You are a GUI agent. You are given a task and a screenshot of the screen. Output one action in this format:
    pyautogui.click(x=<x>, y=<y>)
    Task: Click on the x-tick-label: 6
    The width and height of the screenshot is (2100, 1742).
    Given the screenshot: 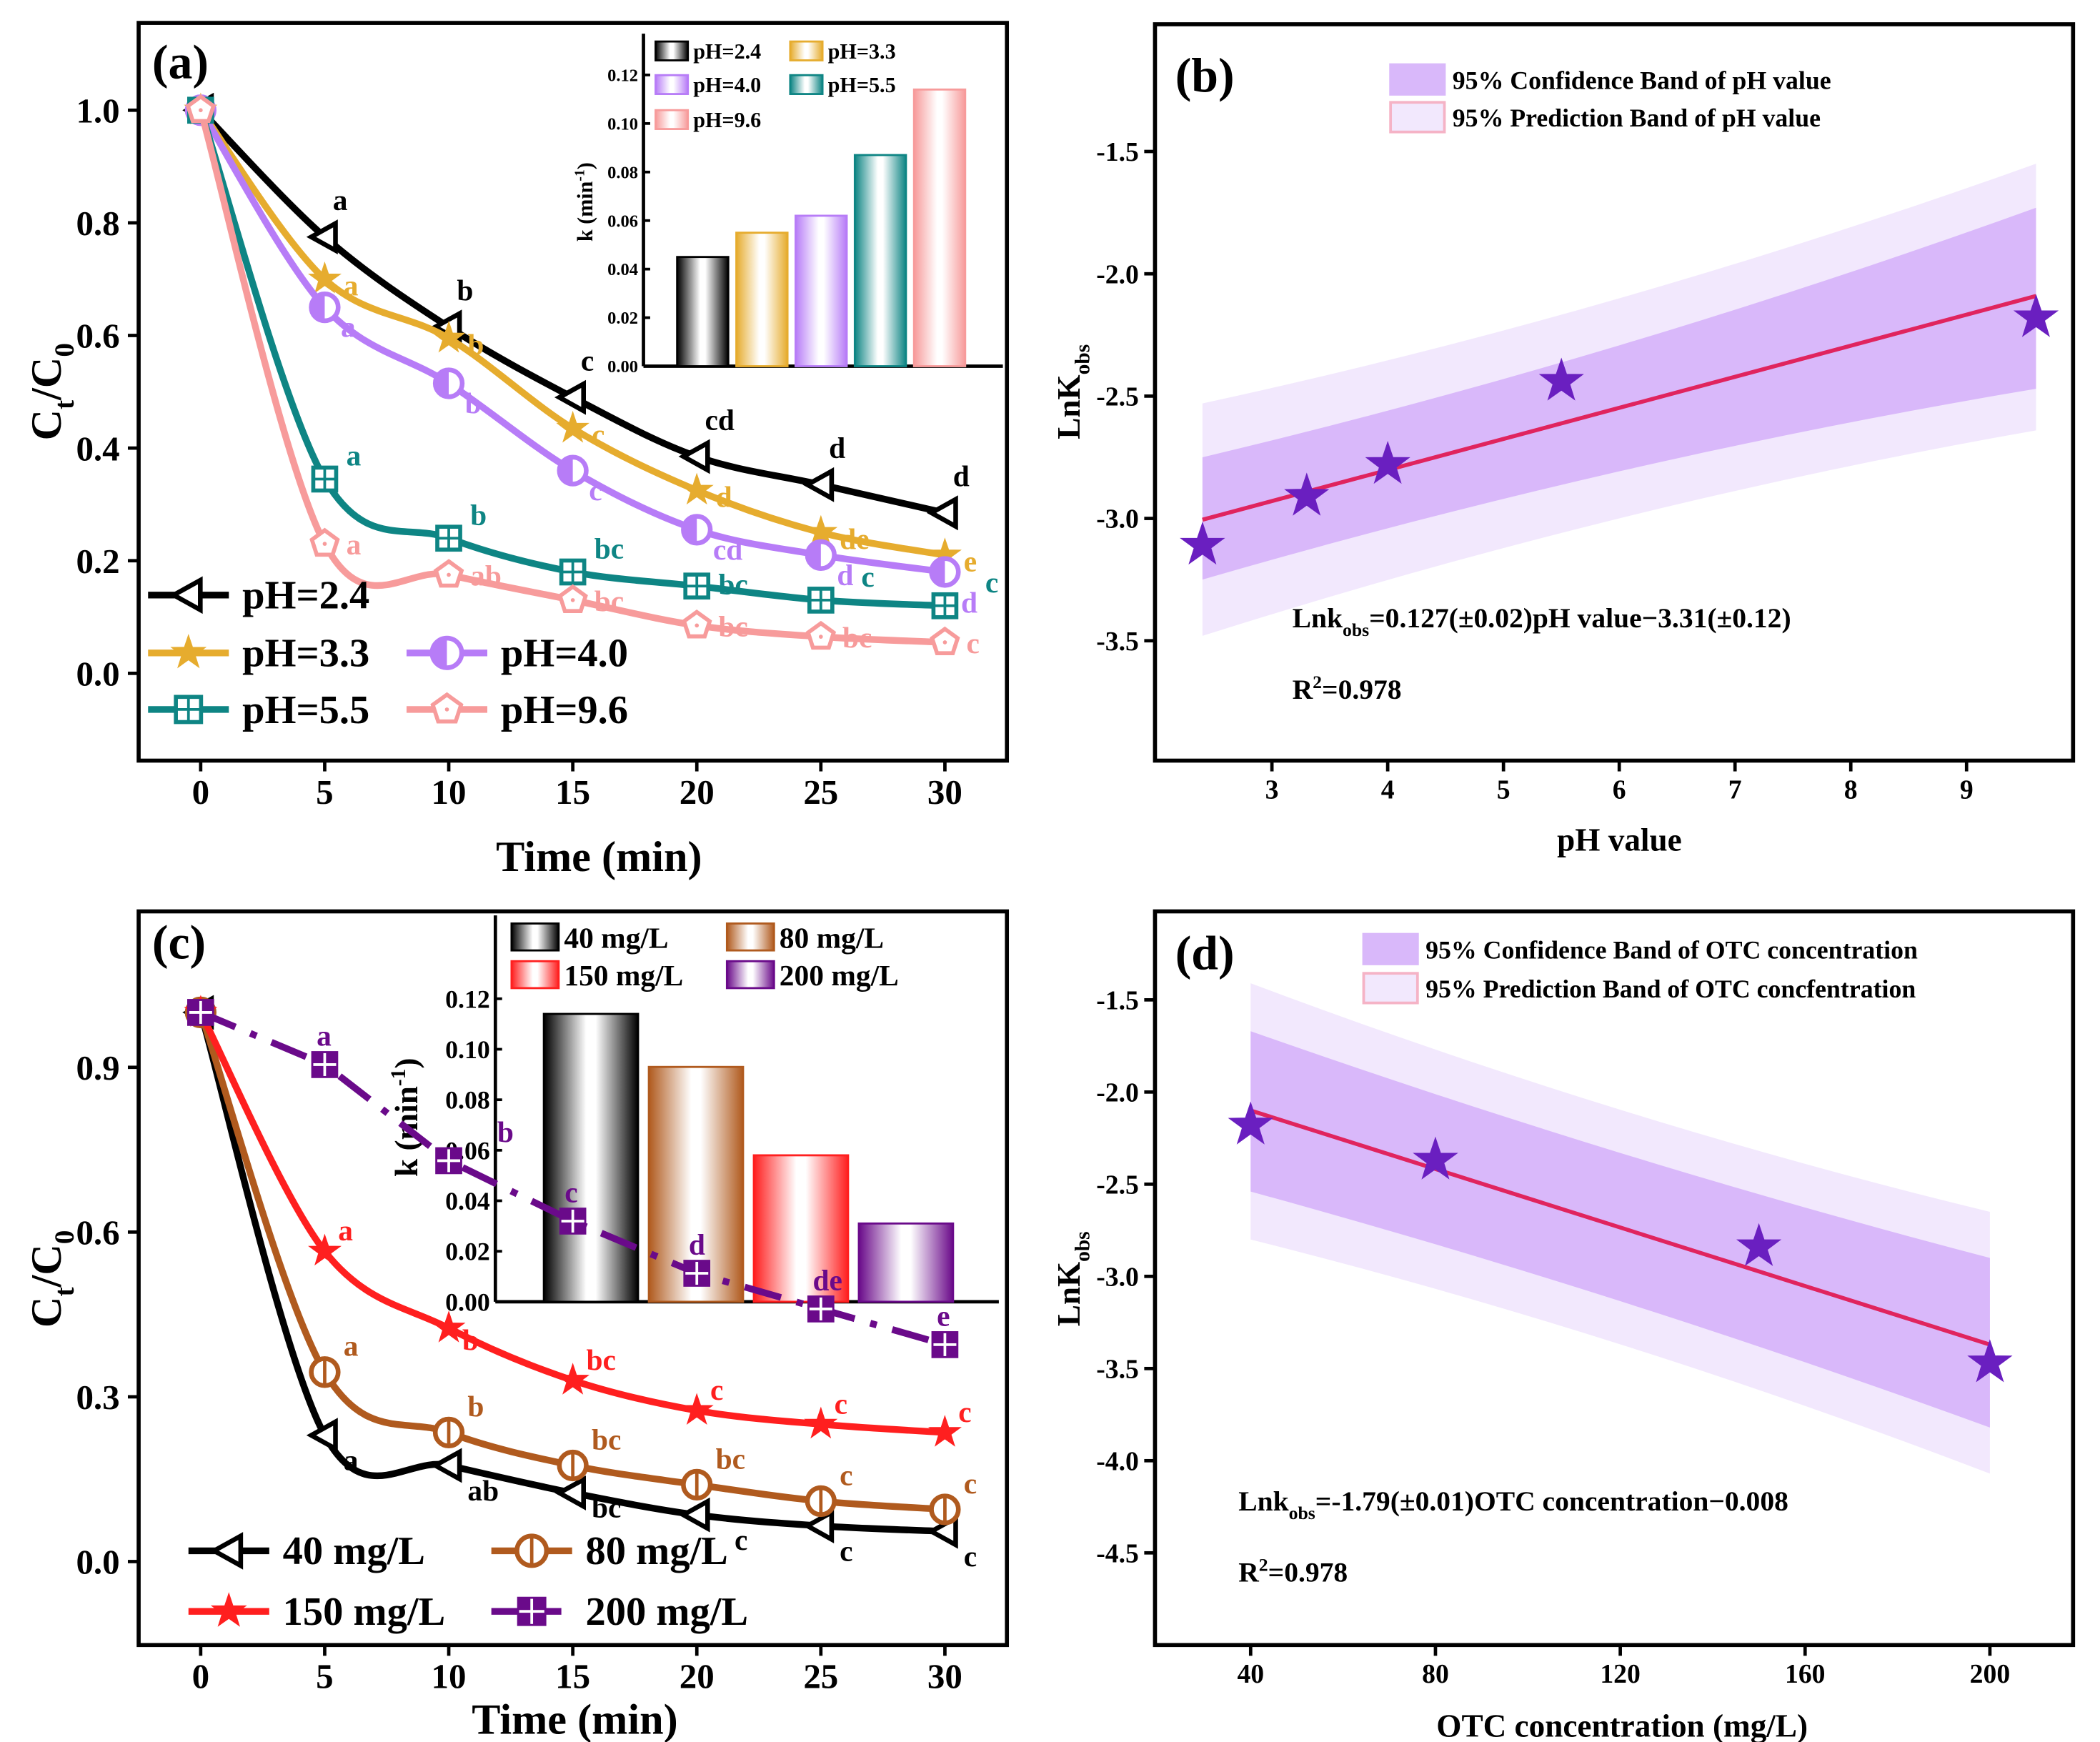 What is the action you would take?
    pyautogui.click(x=1619, y=790)
    